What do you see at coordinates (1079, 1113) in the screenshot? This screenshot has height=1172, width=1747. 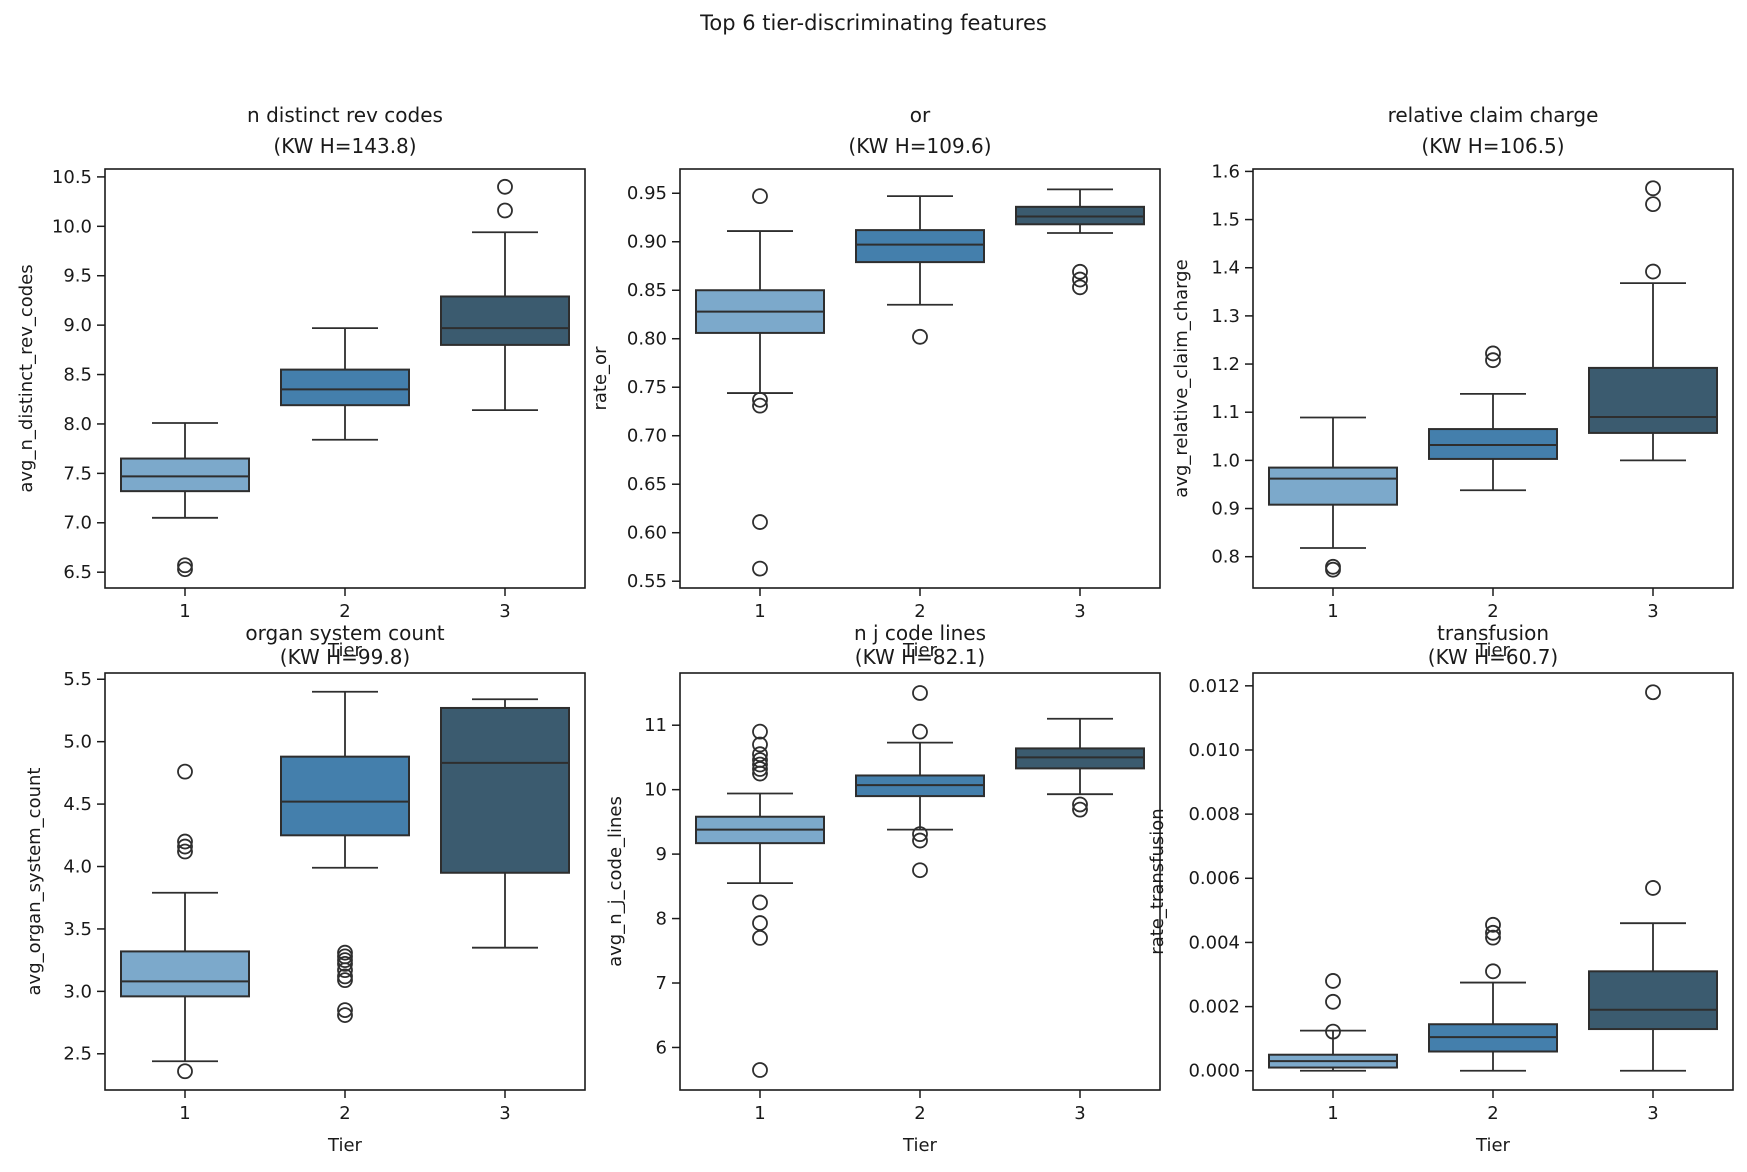 I see `axes-4-xtick-label: 3` at bounding box center [1079, 1113].